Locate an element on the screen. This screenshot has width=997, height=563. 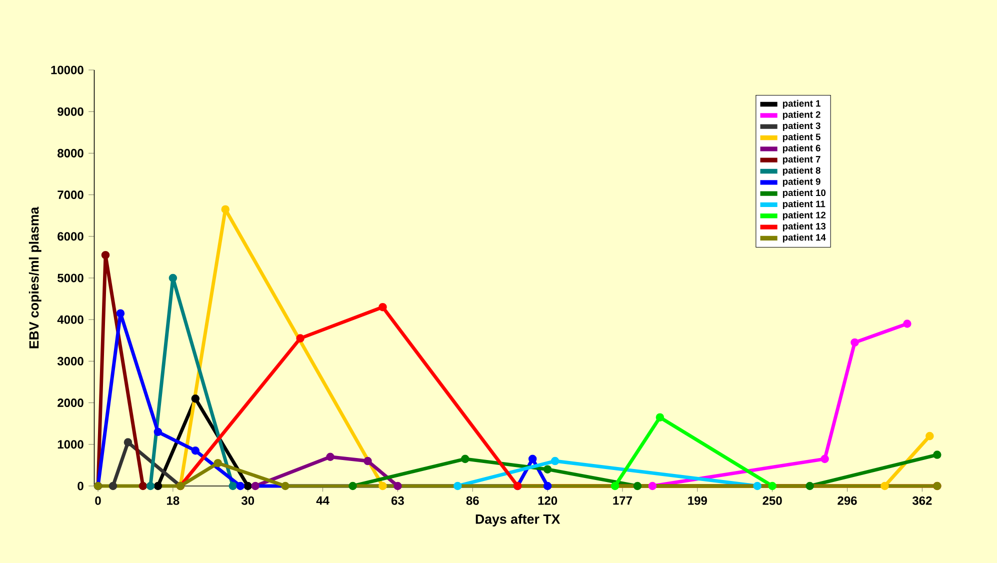
x-tick-label: 199 is located at coordinates (697, 500).